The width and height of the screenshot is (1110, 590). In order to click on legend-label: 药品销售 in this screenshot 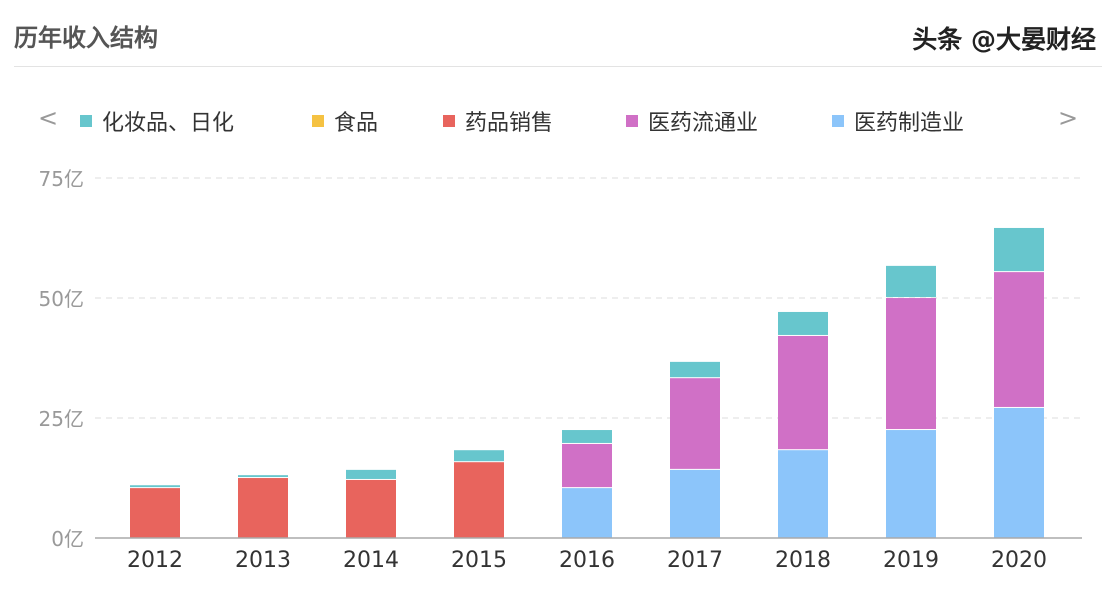, I will do `click(509, 123)`.